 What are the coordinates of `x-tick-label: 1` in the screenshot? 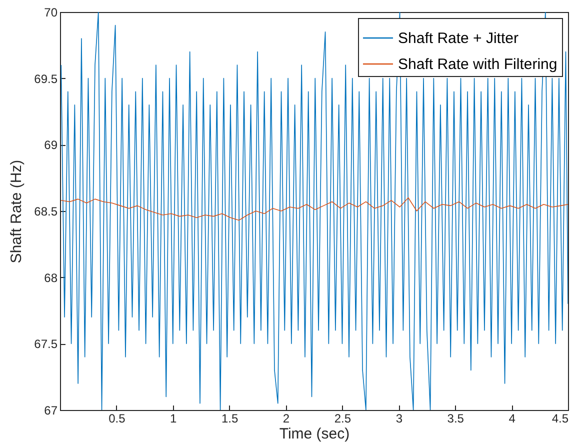 It's located at (174, 419).